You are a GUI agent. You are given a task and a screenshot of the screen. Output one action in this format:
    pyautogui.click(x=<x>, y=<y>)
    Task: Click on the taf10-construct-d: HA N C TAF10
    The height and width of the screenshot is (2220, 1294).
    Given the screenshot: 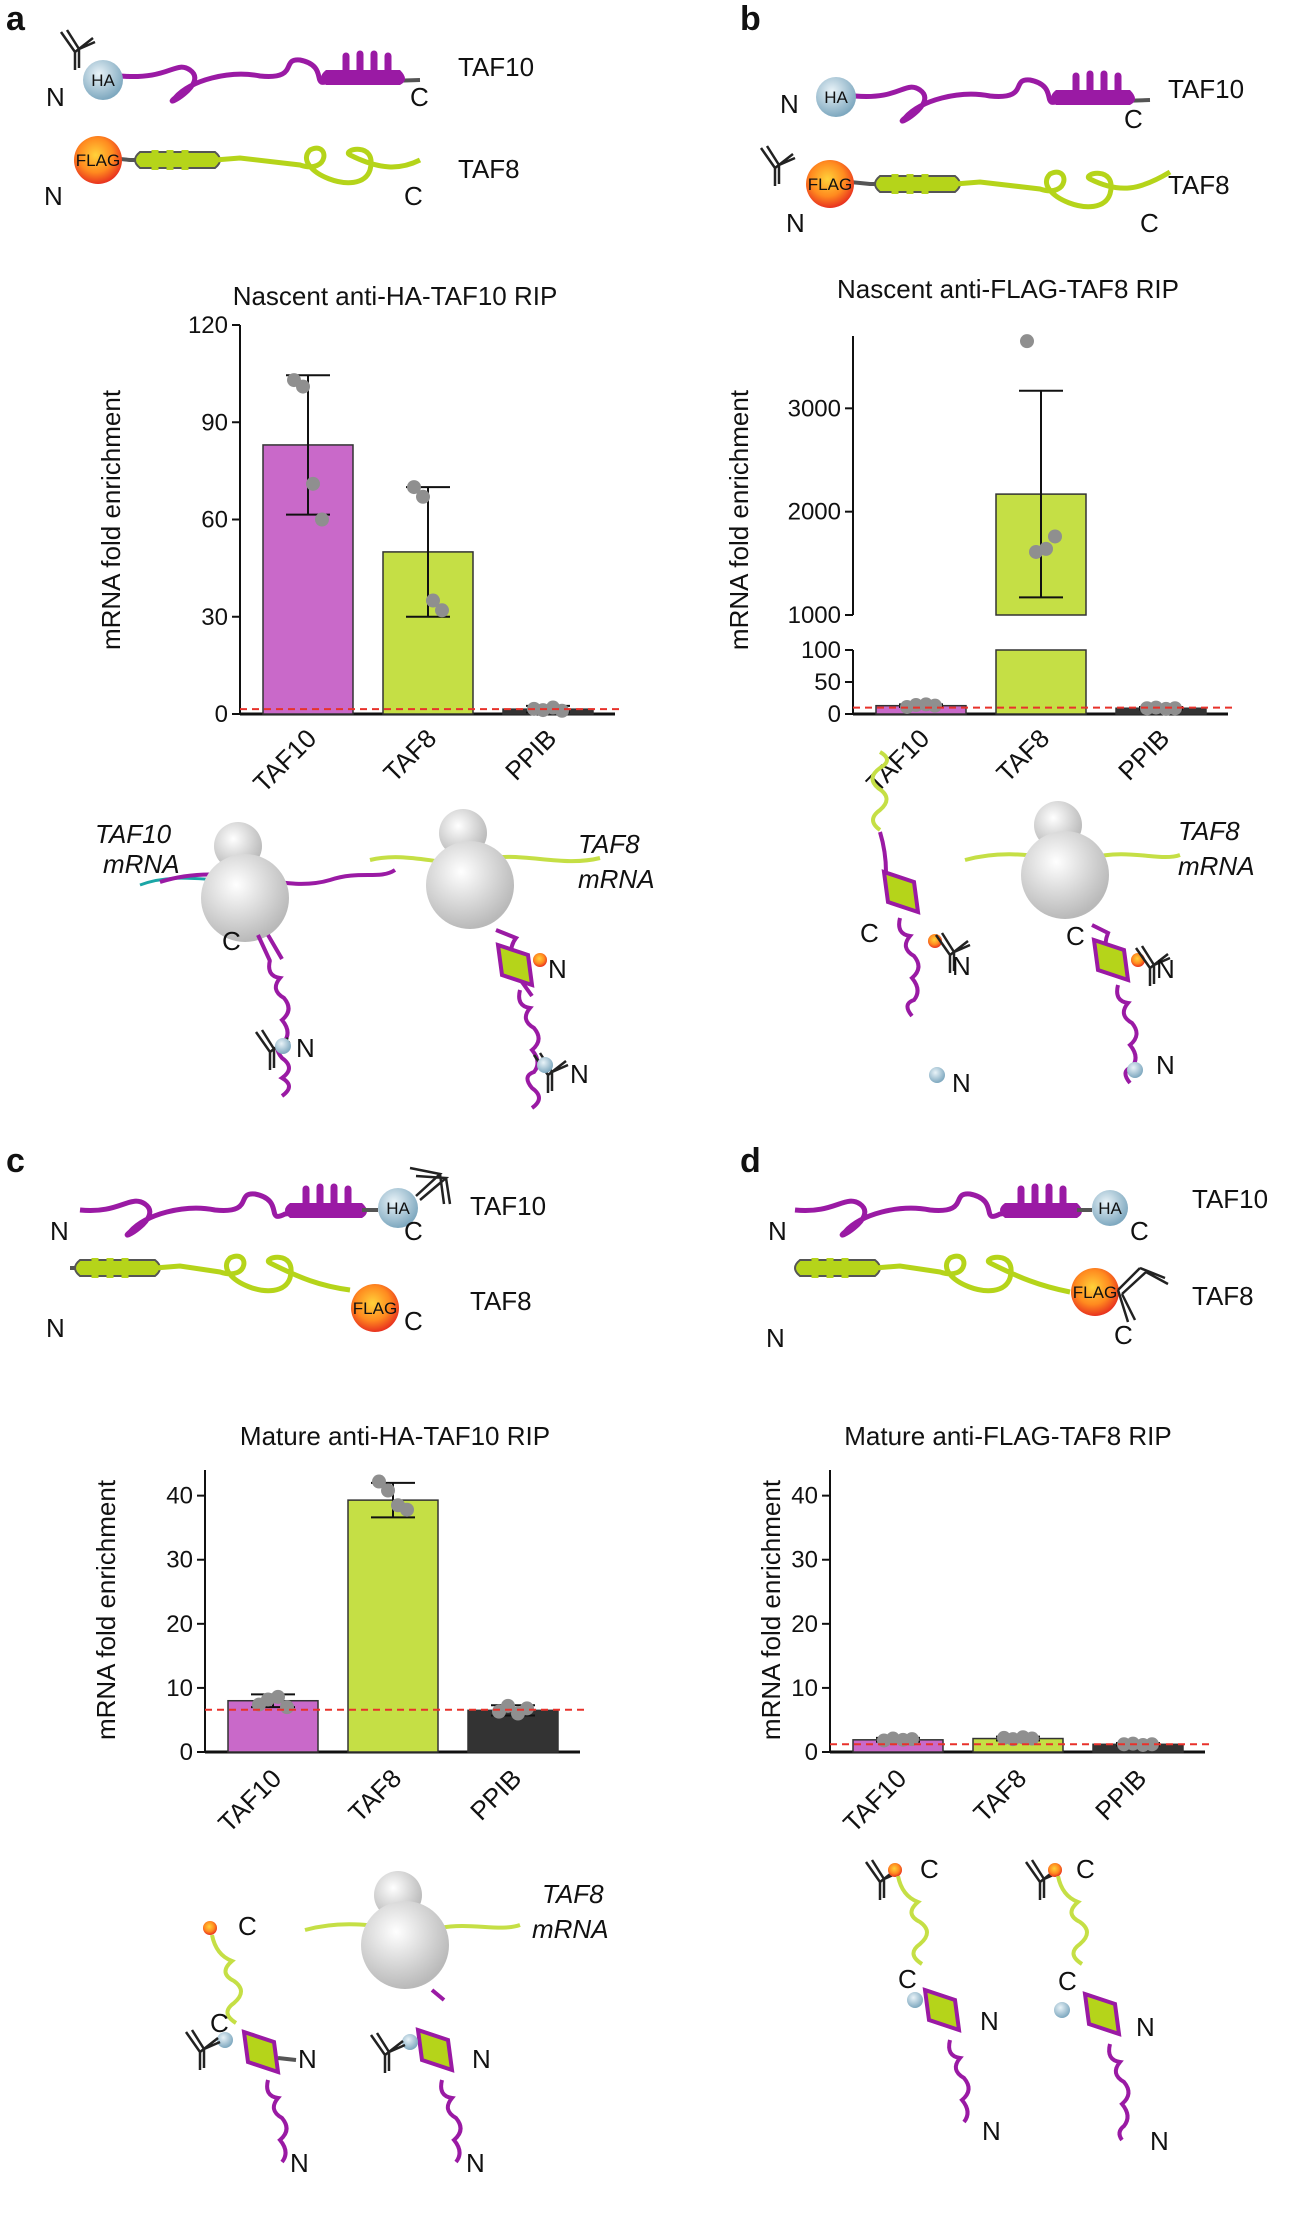 What is the action you would take?
    pyautogui.click(x=1018, y=1214)
    